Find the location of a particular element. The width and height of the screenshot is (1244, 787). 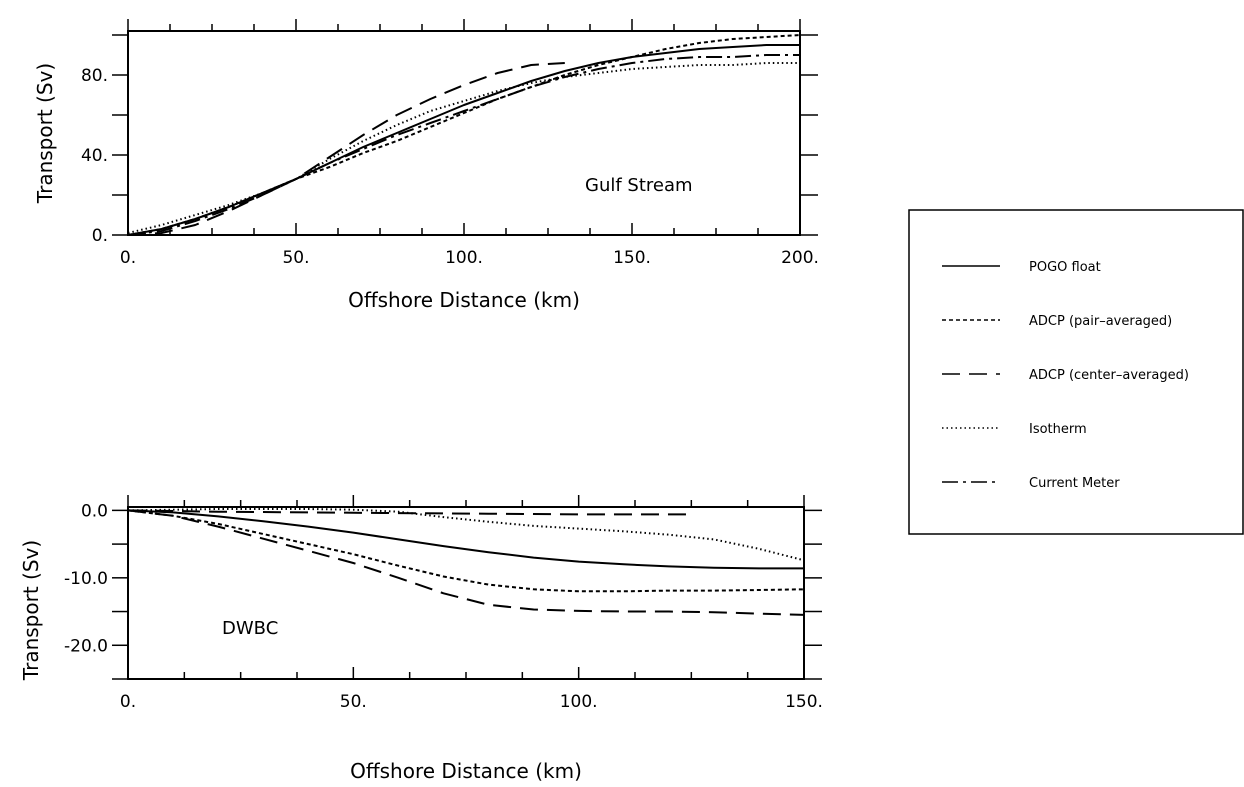

legend-box is located at coordinates (1076, 372).